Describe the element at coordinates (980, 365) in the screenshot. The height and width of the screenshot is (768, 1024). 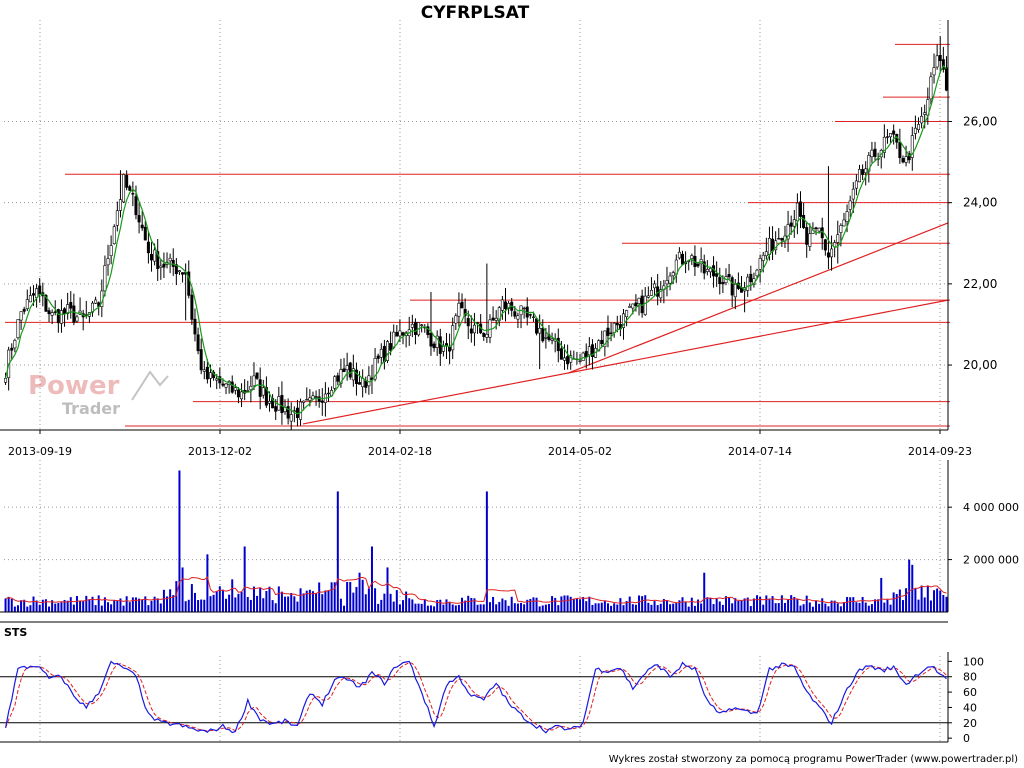
I see `price-tick-label: 20,00` at that location.